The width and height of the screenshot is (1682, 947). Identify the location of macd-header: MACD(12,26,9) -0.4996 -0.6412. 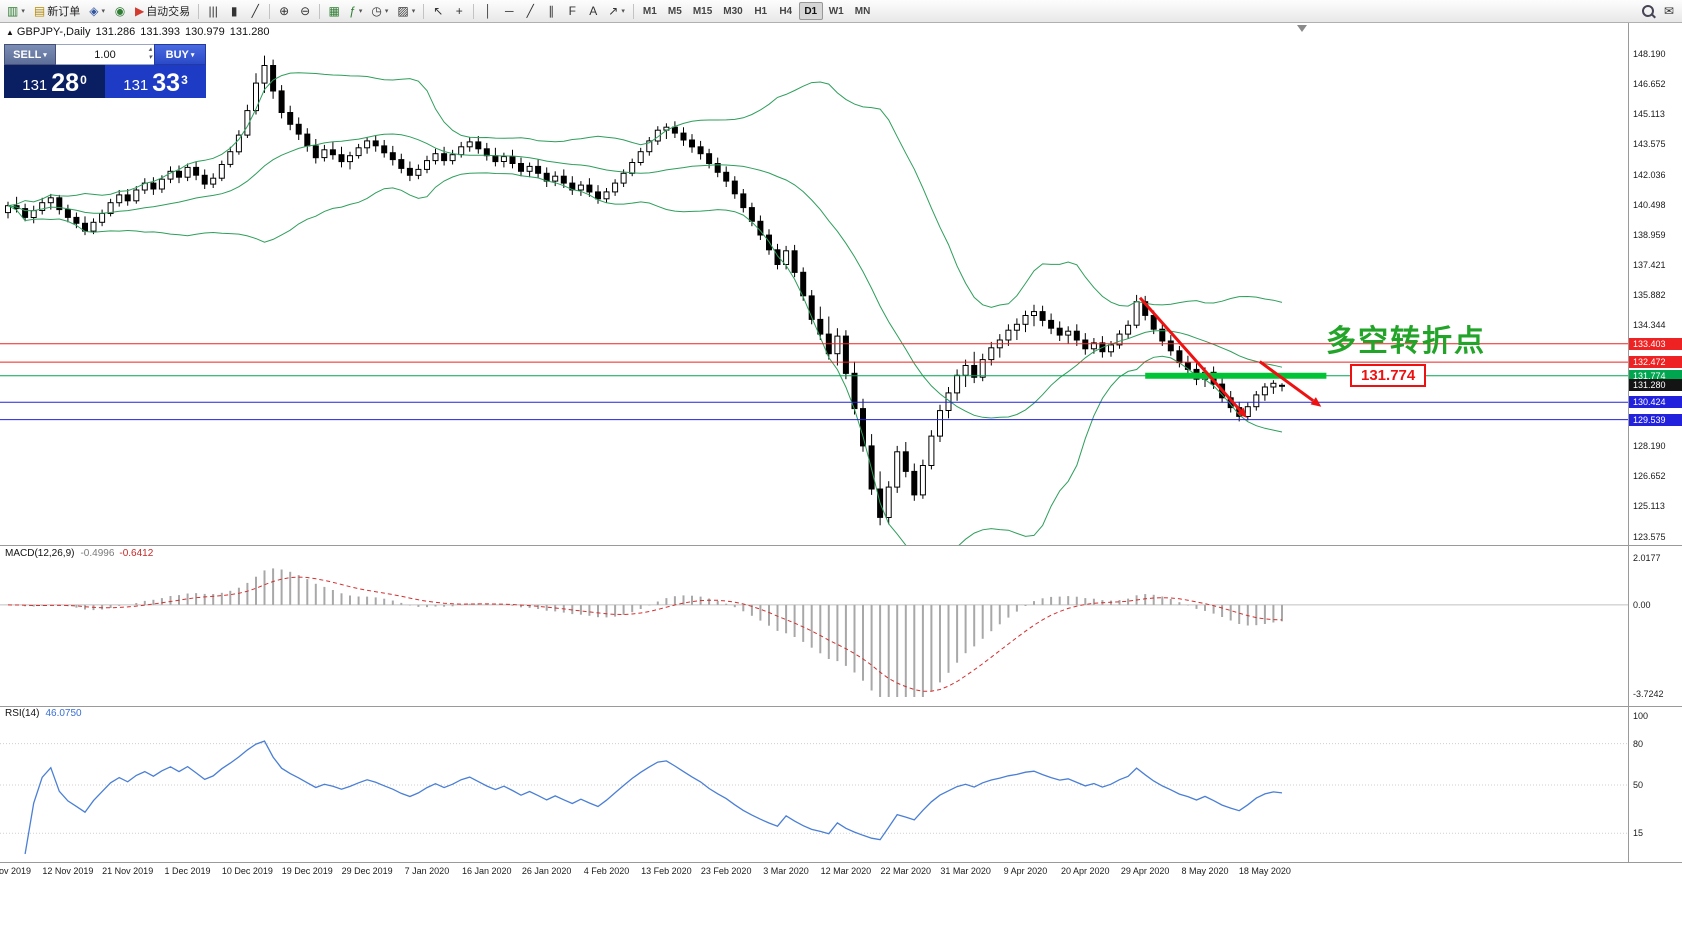
(79, 553).